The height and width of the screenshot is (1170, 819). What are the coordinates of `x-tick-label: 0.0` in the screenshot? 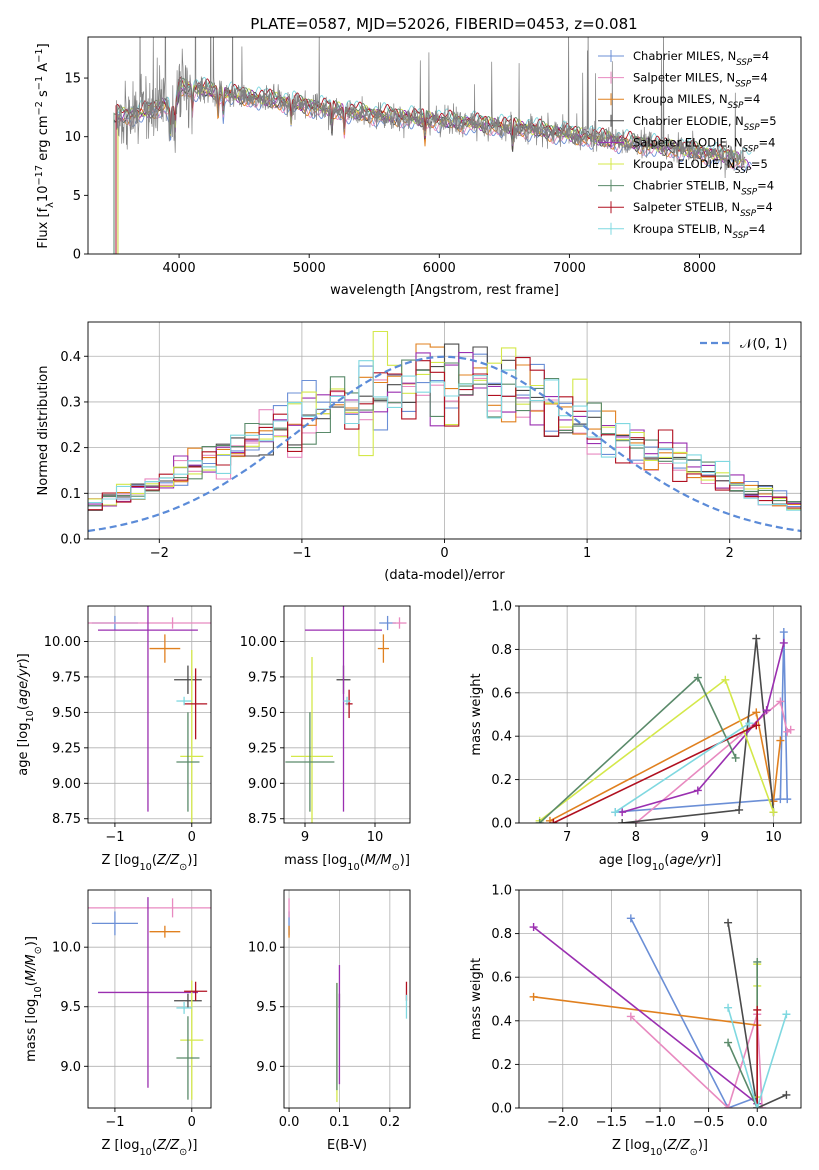 It's located at (289, 1122).